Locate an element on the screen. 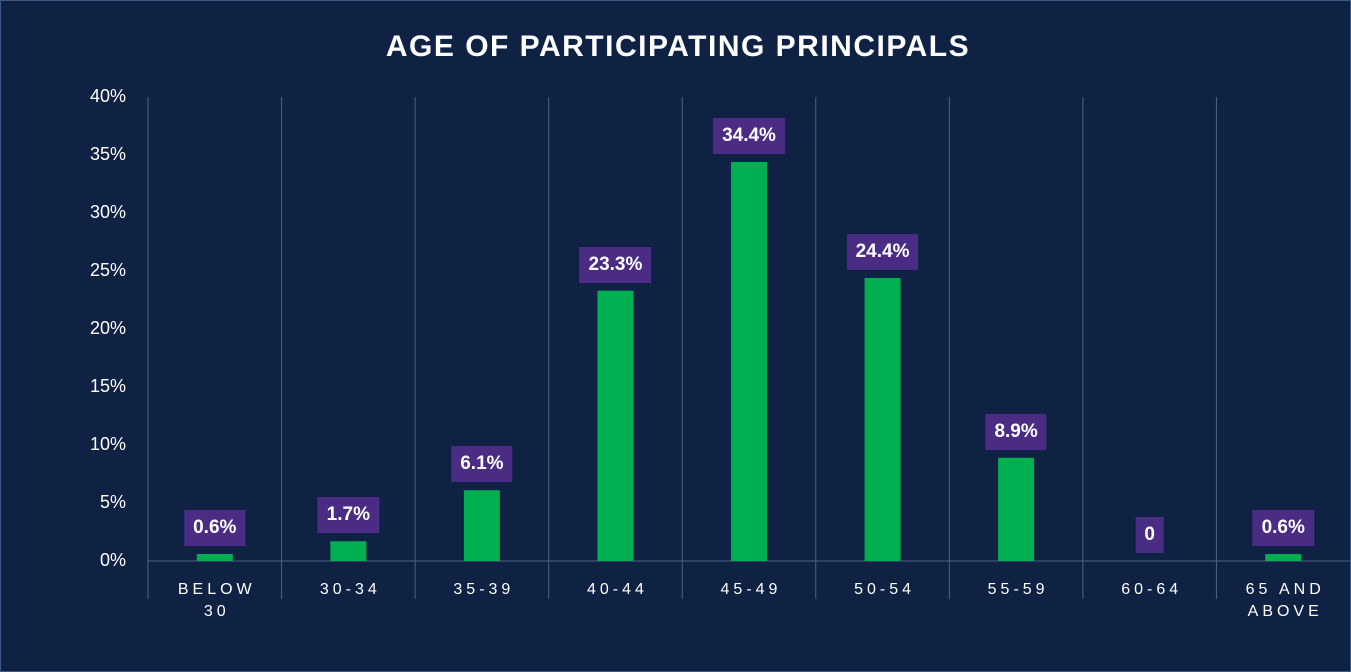 The height and width of the screenshot is (672, 1351). x-tick-label: 35-39 is located at coordinates (484, 589).